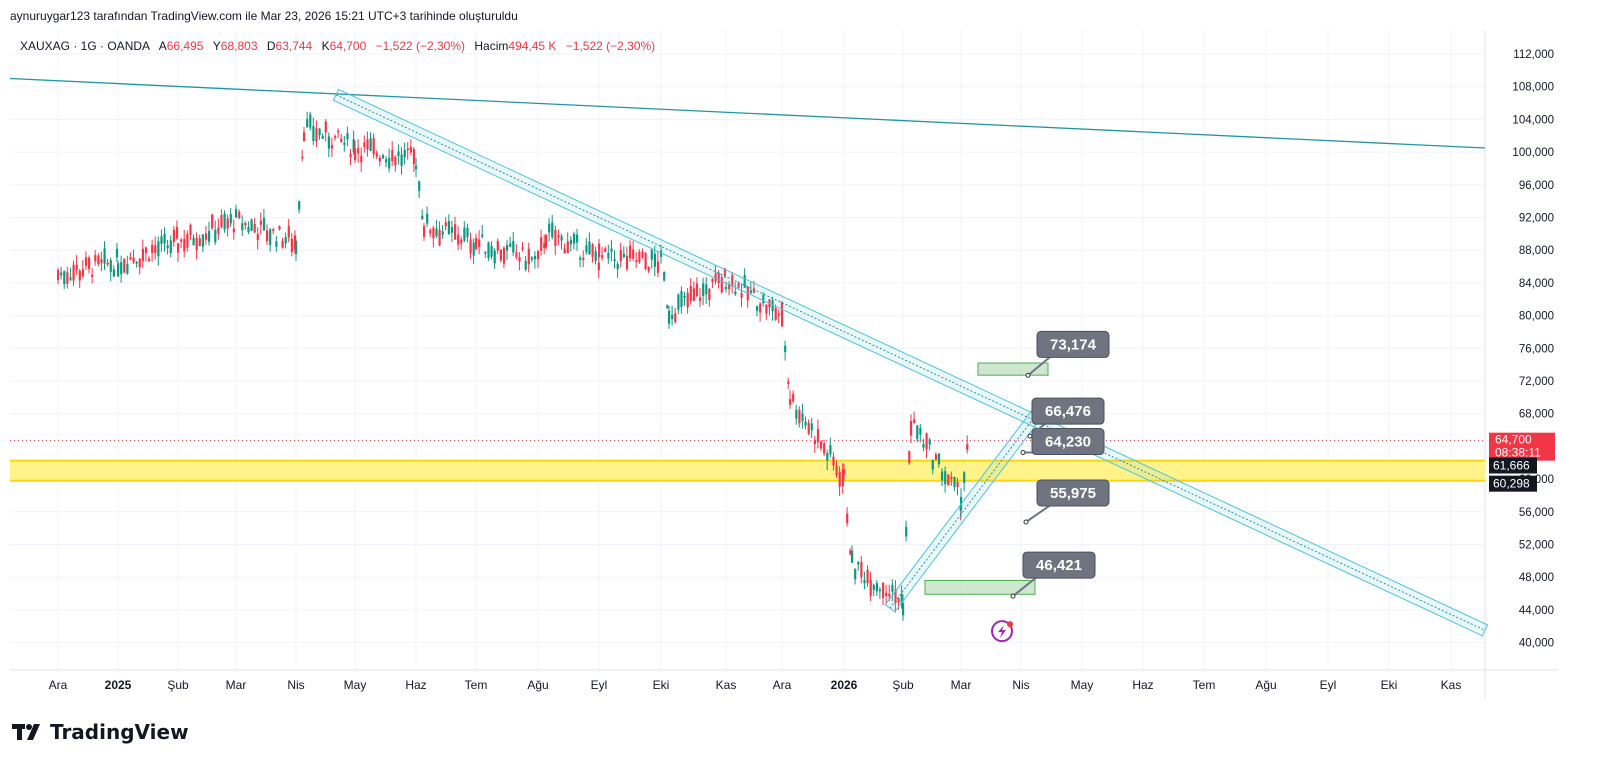 Image resolution: width=1600 pixels, height=781 pixels. I want to click on x-tick-label: Kas, so click(1451, 685).